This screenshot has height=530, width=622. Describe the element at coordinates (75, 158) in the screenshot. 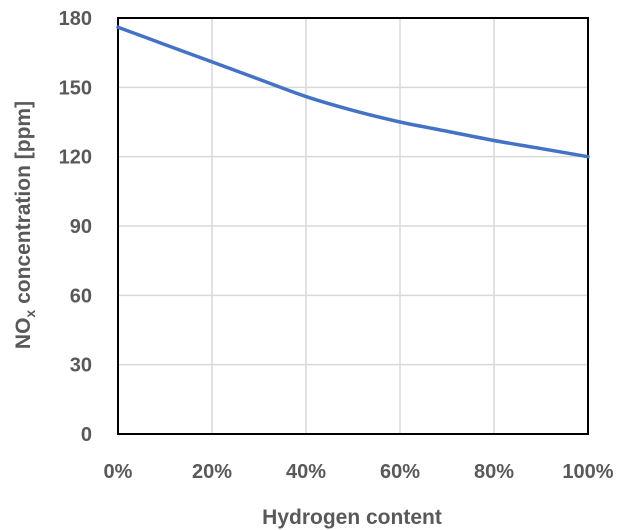

I see `y-tick-label: 120` at that location.